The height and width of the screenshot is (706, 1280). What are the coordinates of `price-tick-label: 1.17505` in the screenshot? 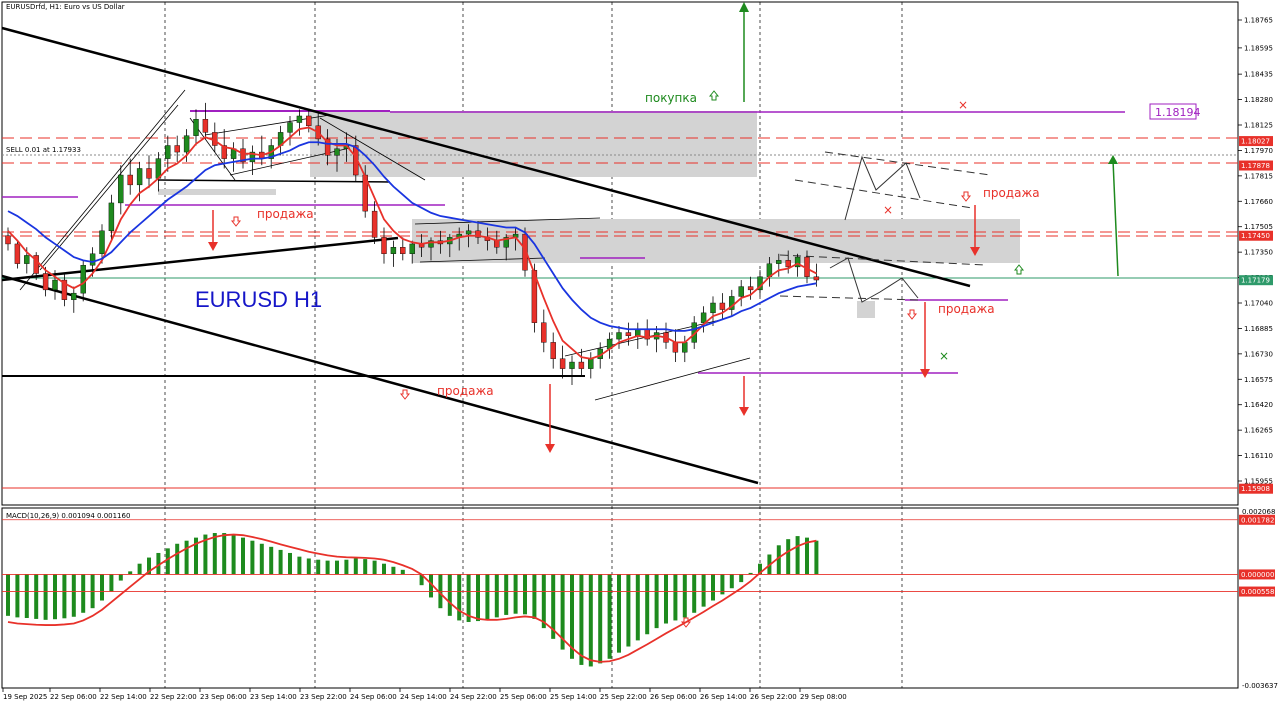 It's located at (1258, 227).